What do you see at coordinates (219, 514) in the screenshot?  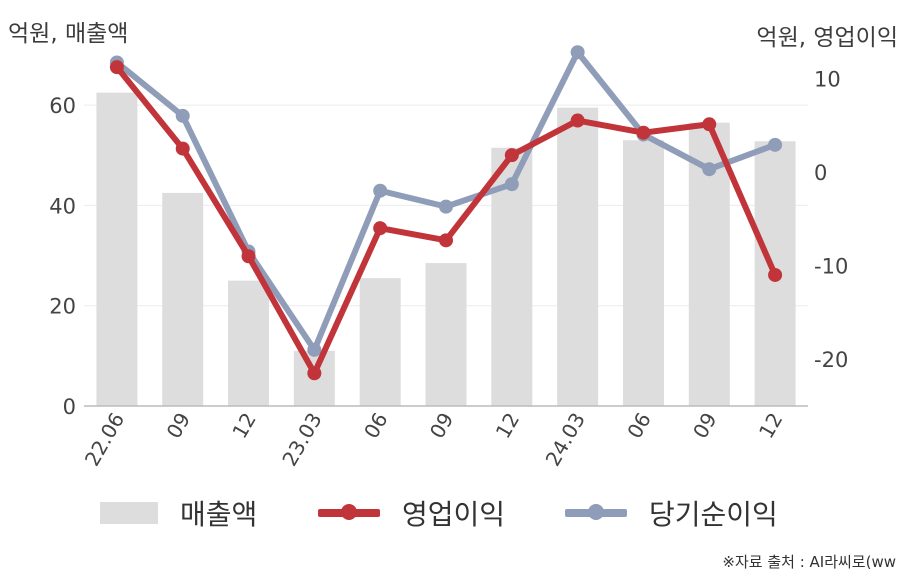 I see `legend-label-revenue: 매출액` at bounding box center [219, 514].